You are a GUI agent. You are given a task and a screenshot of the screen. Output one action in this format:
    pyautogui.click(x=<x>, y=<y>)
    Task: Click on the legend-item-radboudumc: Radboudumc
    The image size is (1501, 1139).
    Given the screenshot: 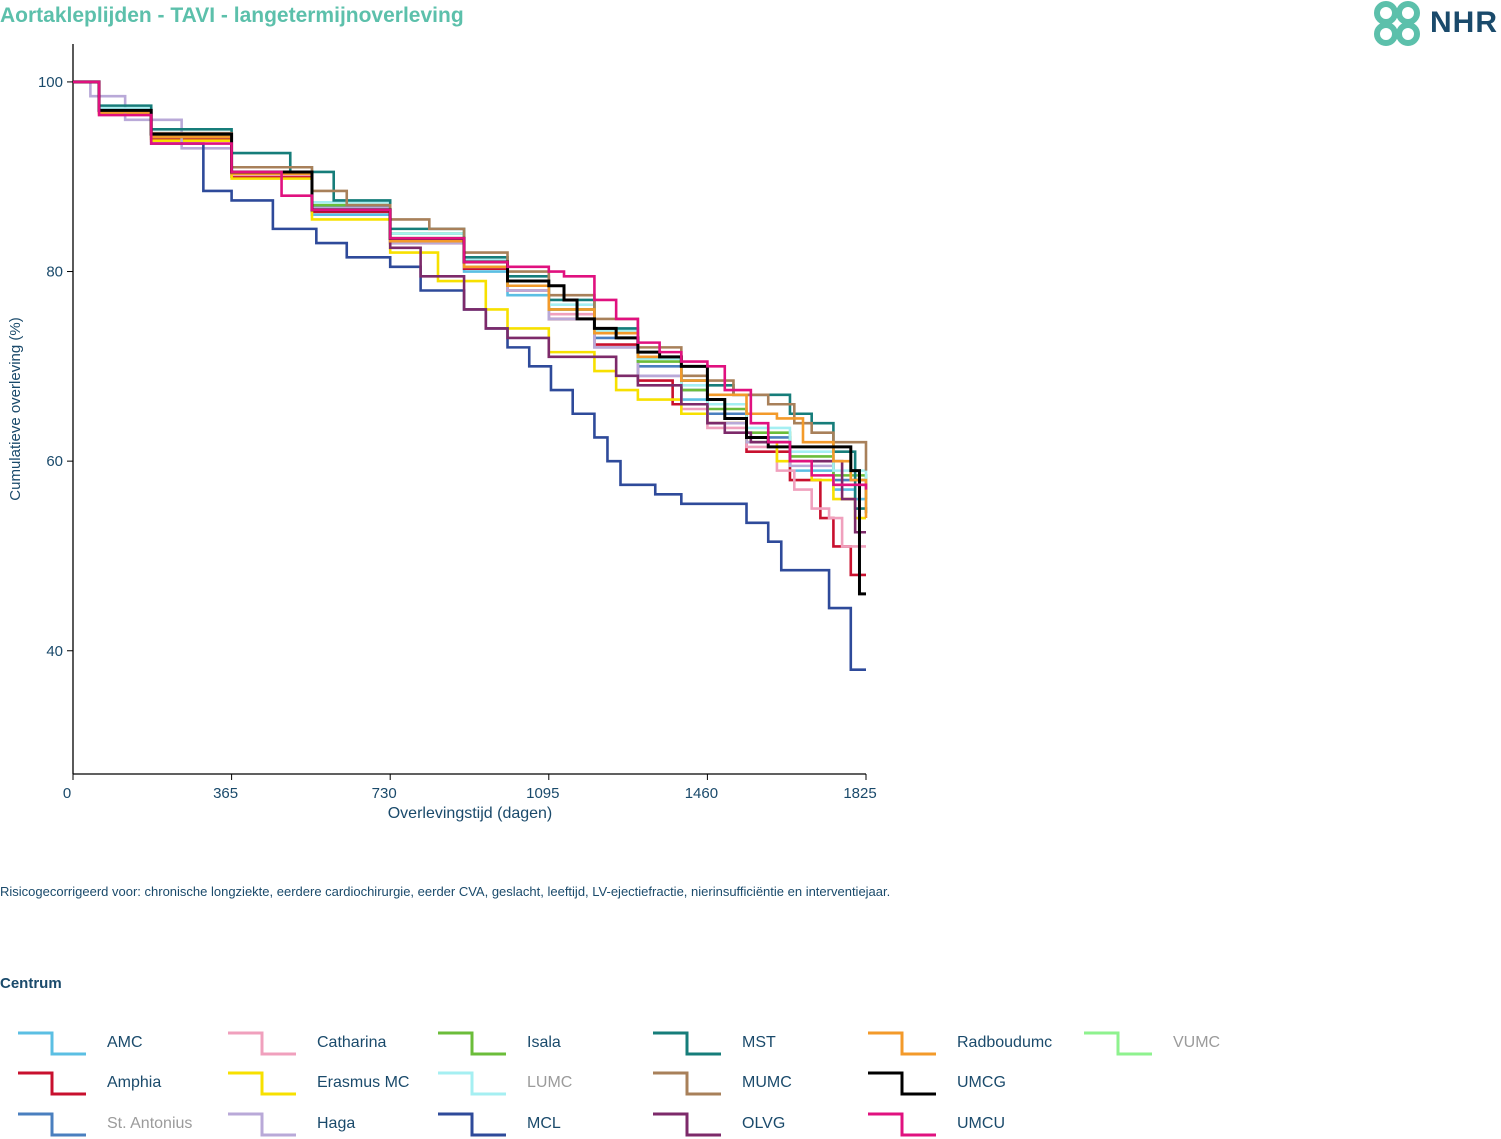 What is the action you would take?
    pyautogui.click(x=971, y=1038)
    